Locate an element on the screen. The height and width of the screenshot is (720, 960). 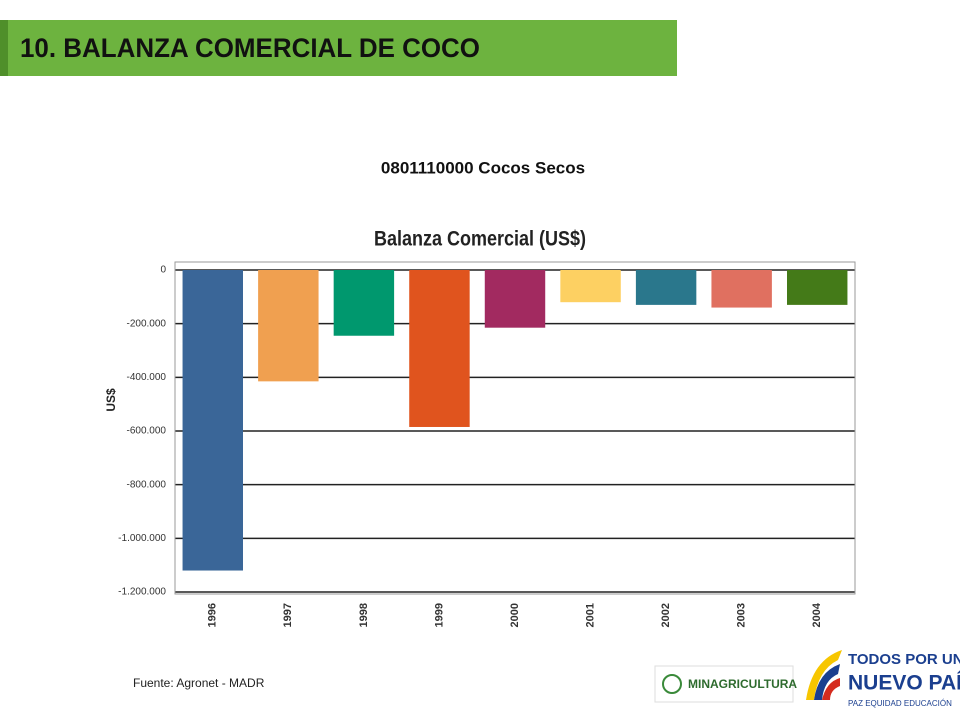
logo1-icon is located at coordinates (672, 684).